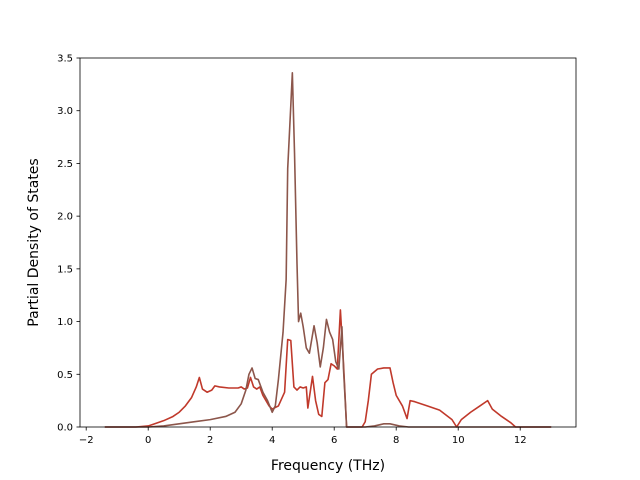 The height and width of the screenshot is (480, 640). What do you see at coordinates (68, 244) in the screenshot?
I see `y-axis: 0.0 0.5 1.0 1.5 2.0 2.5 3.0 3.5` at bounding box center [68, 244].